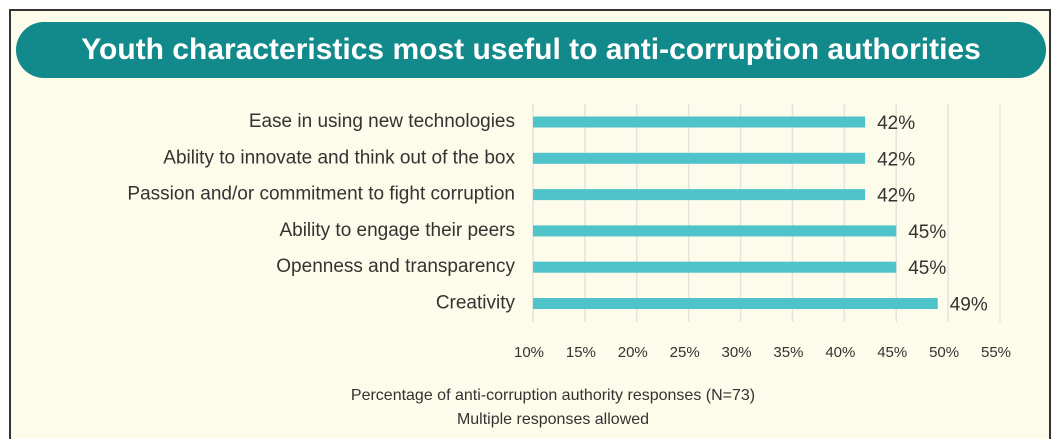  Describe the element at coordinates (397, 230) in the screenshot. I see `category-label: Ability to engage their peers` at that location.